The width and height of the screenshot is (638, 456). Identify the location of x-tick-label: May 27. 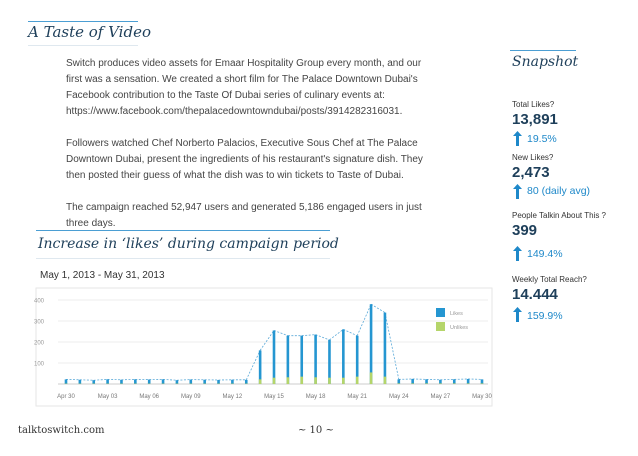
(441, 397).